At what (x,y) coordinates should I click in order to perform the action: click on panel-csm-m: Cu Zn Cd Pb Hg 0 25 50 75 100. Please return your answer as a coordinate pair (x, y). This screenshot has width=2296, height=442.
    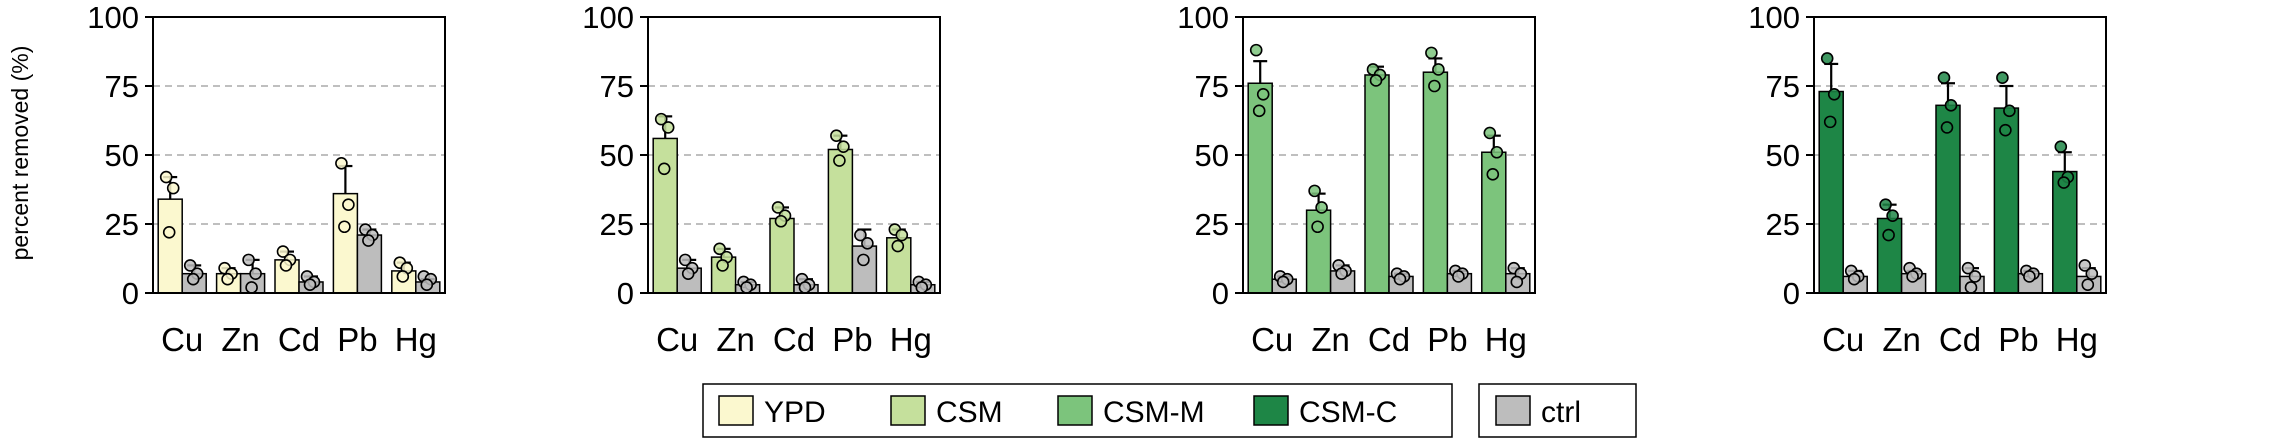
    Looking at the image, I should click on (1356, 179).